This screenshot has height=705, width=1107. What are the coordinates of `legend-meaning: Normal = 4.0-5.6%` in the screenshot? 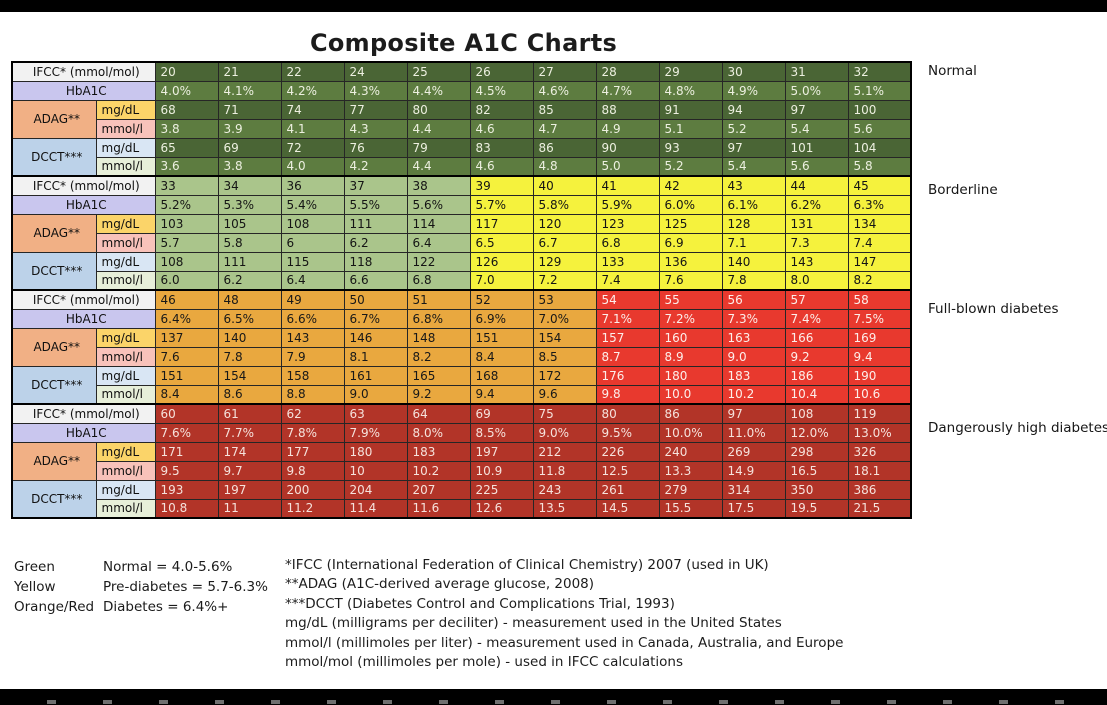 It's located at (168, 567).